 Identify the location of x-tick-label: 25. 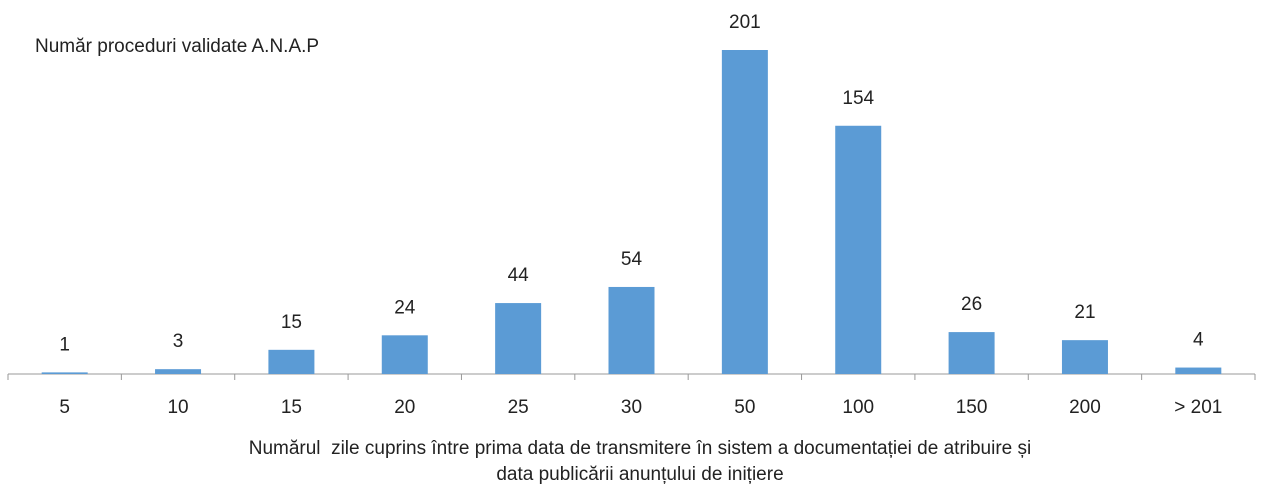
(518, 407).